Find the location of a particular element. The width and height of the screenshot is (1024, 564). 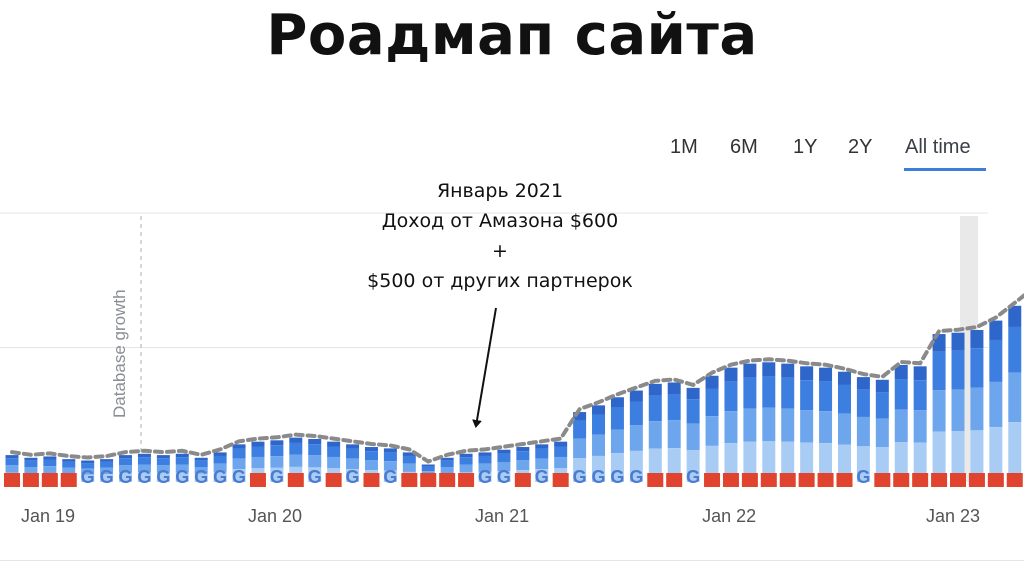

x-tick-label-3: Jan 22 is located at coordinates (729, 516).